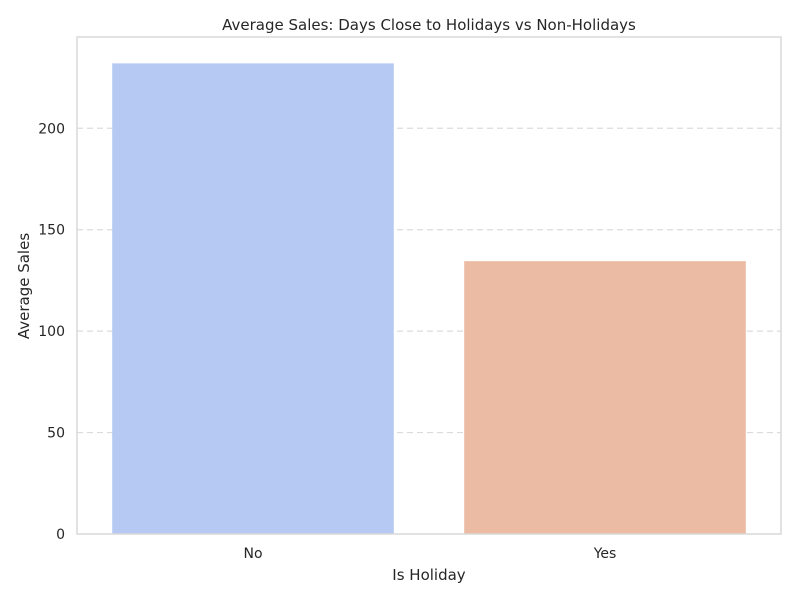 The height and width of the screenshot is (604, 800). I want to click on y-tick-label: 200, so click(51, 129).